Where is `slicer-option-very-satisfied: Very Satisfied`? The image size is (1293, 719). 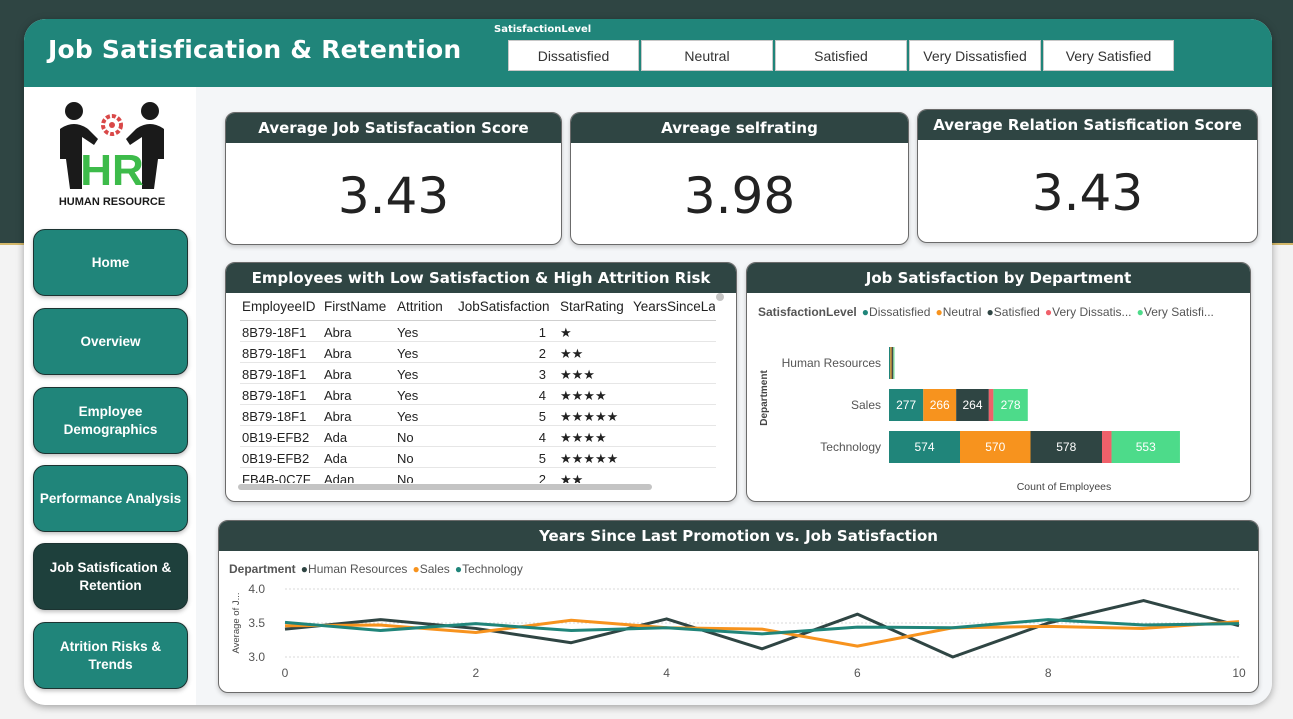 slicer-option-very-satisfied: Very Satisfied is located at coordinates (1108, 55).